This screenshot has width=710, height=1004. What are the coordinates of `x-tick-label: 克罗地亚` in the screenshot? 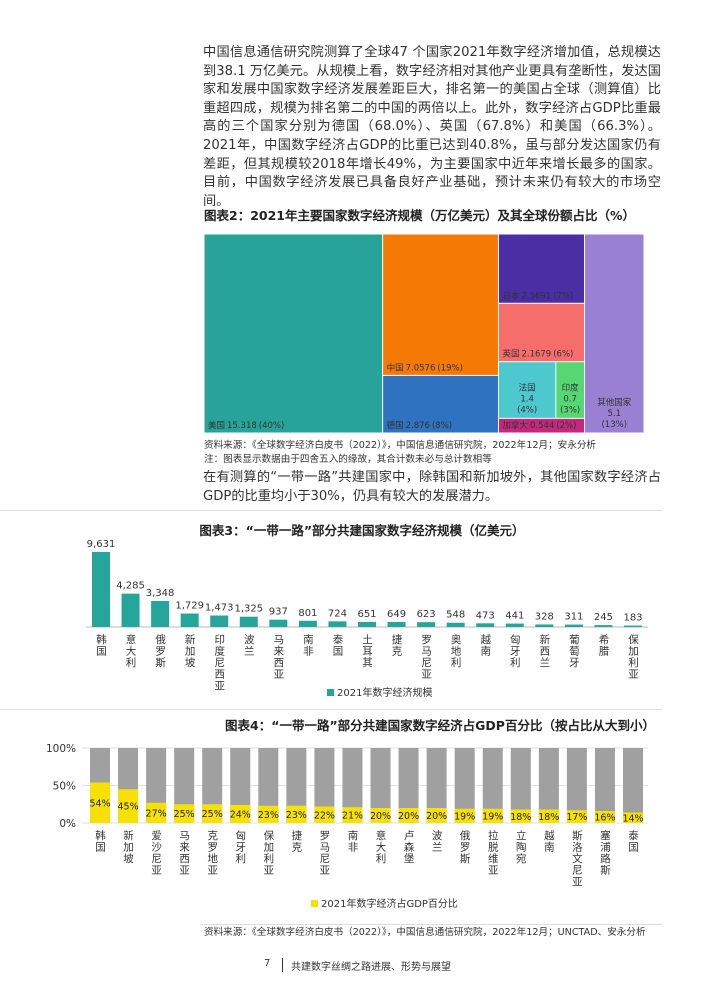 It's located at (212, 853).